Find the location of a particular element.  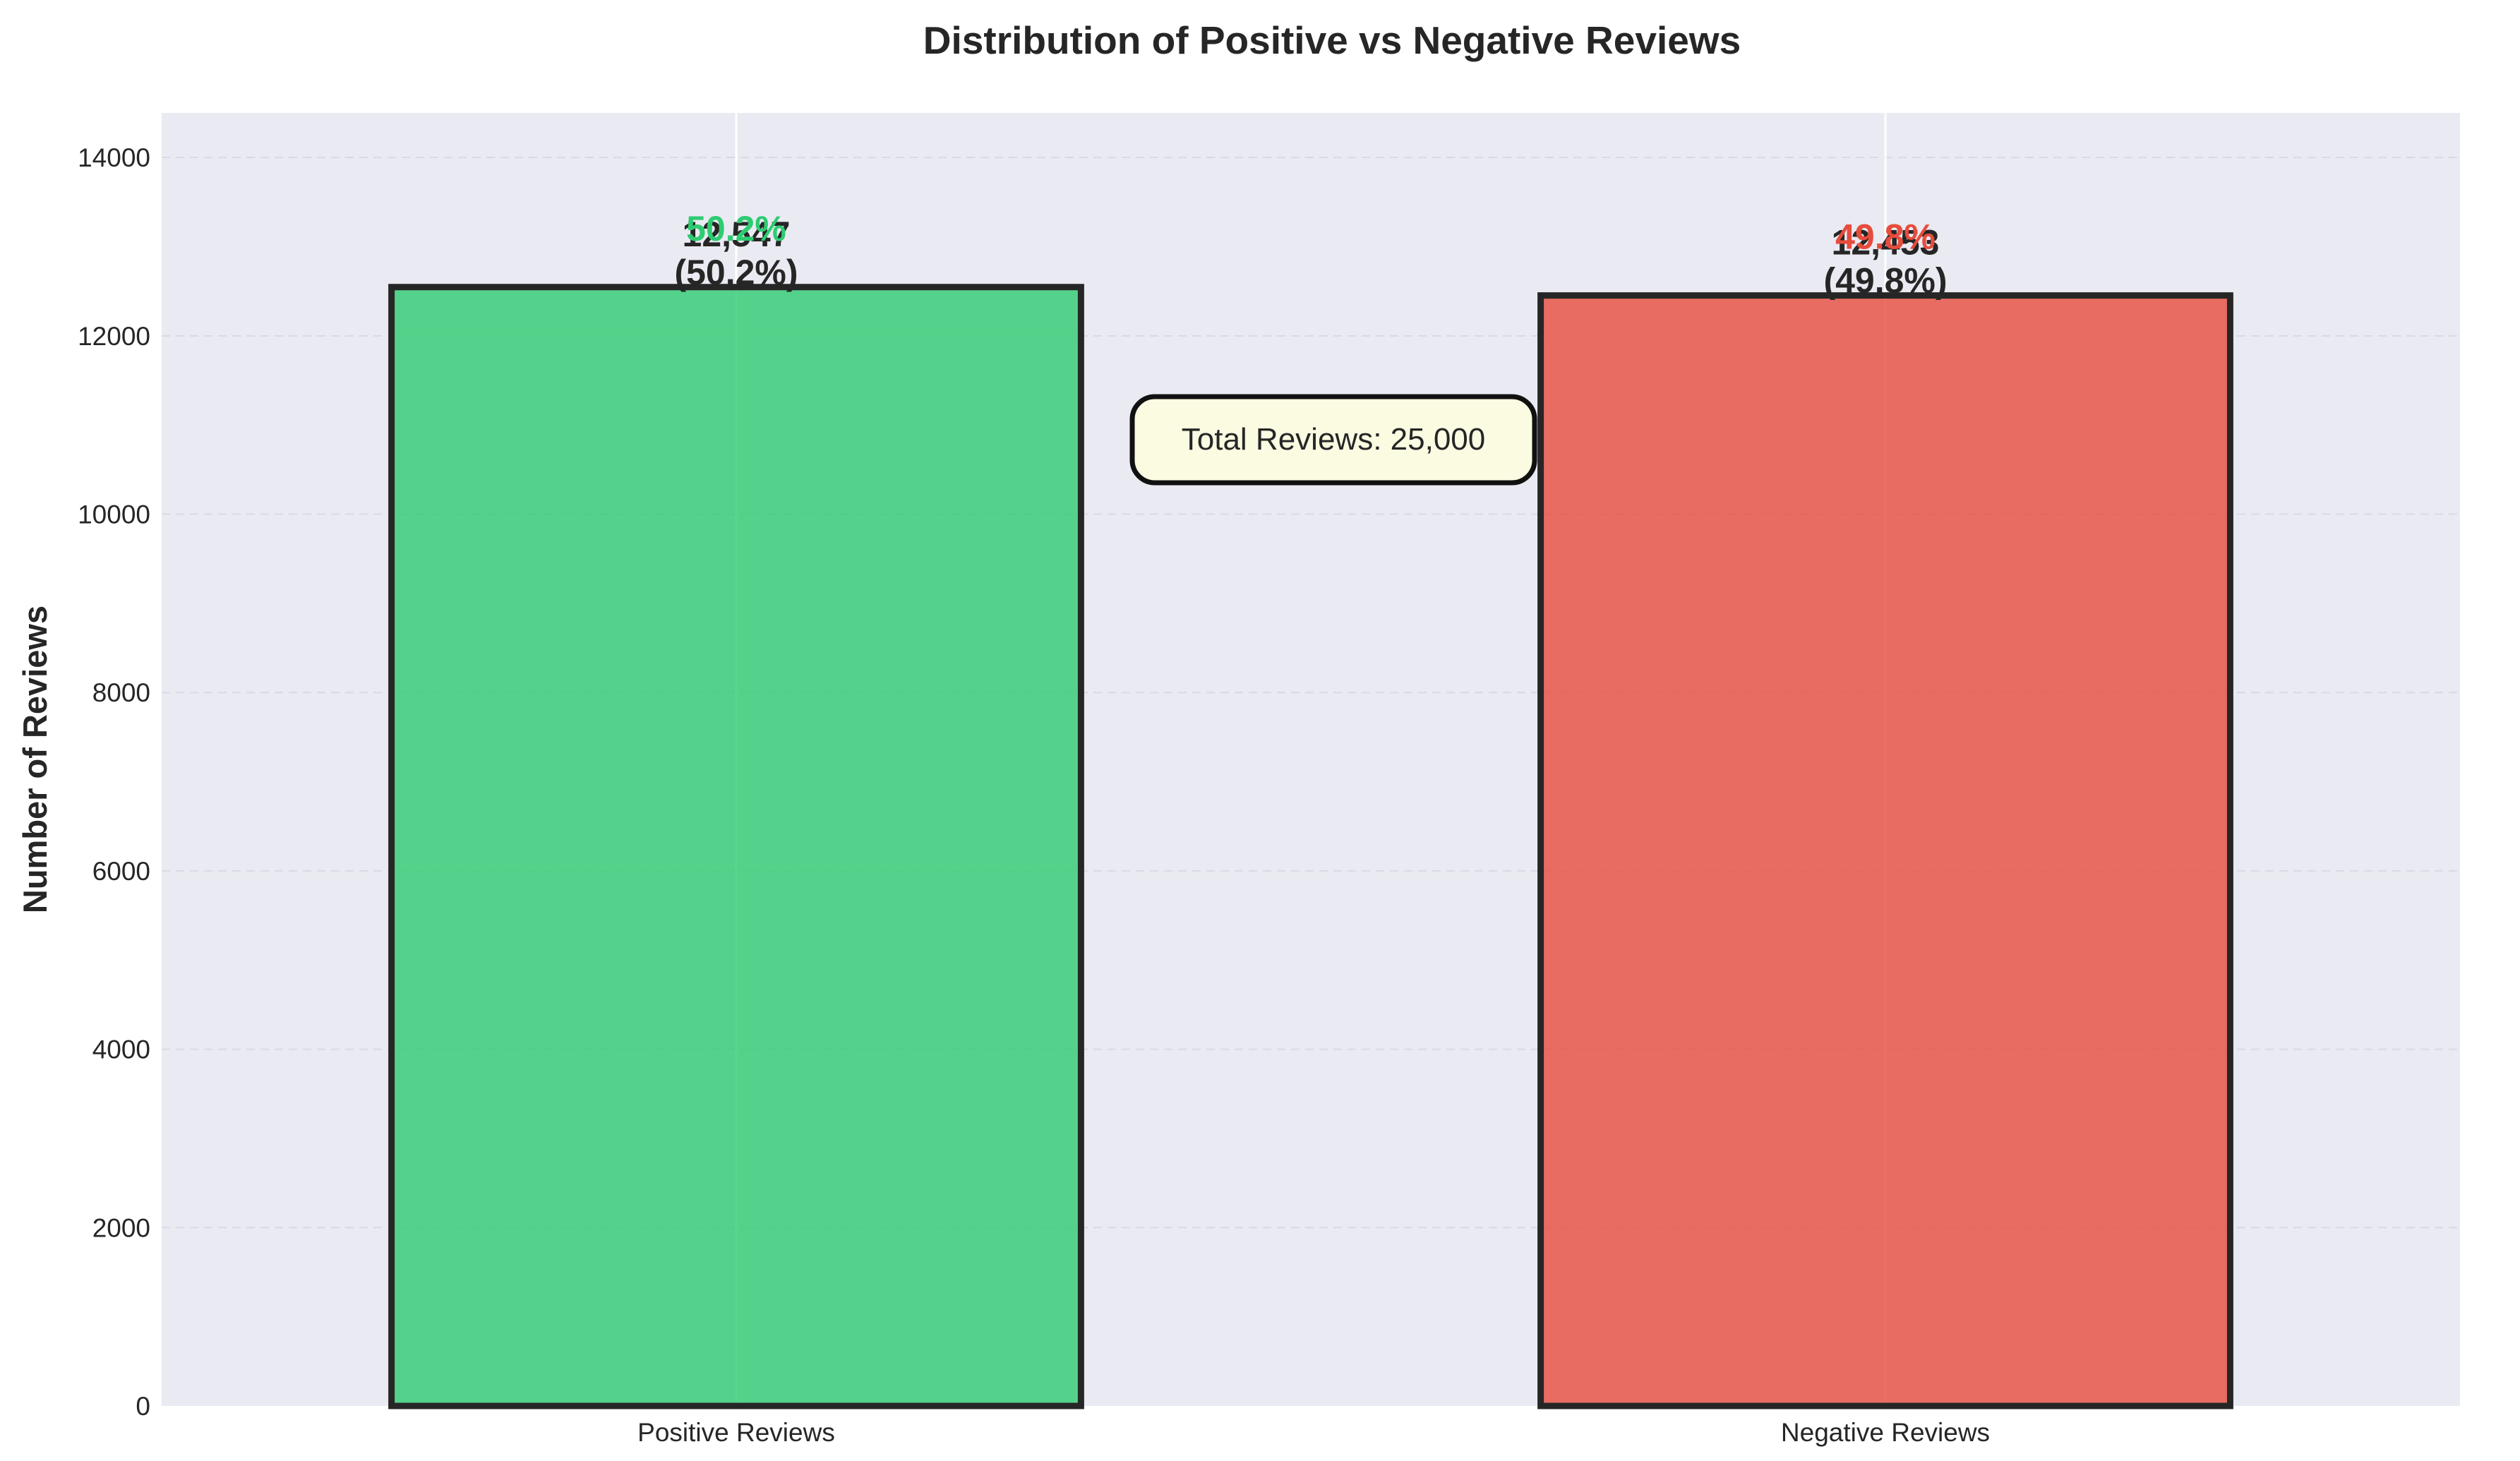

bar-percent-label: (49.8%) is located at coordinates (1885, 281).